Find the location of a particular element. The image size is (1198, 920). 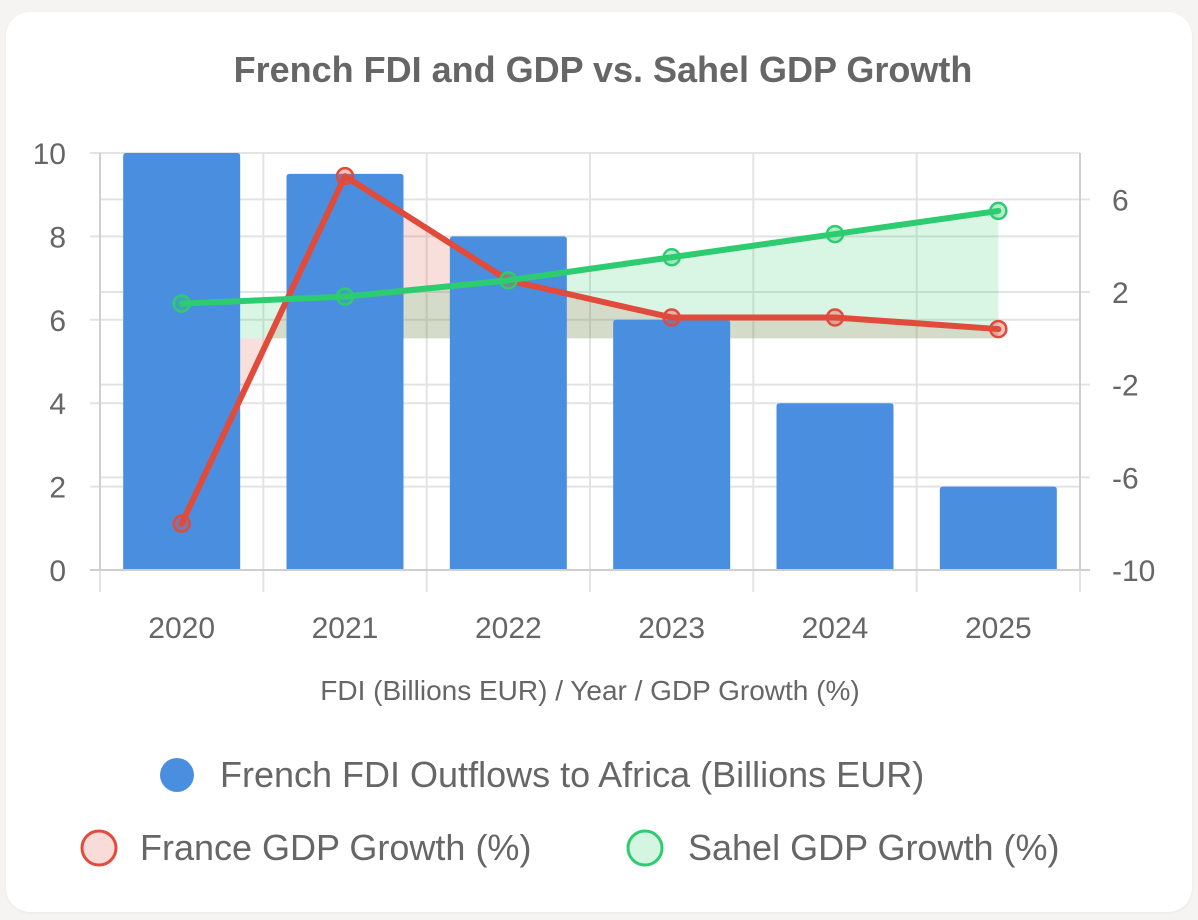

x-tick-label: 2024 is located at coordinates (835, 628).